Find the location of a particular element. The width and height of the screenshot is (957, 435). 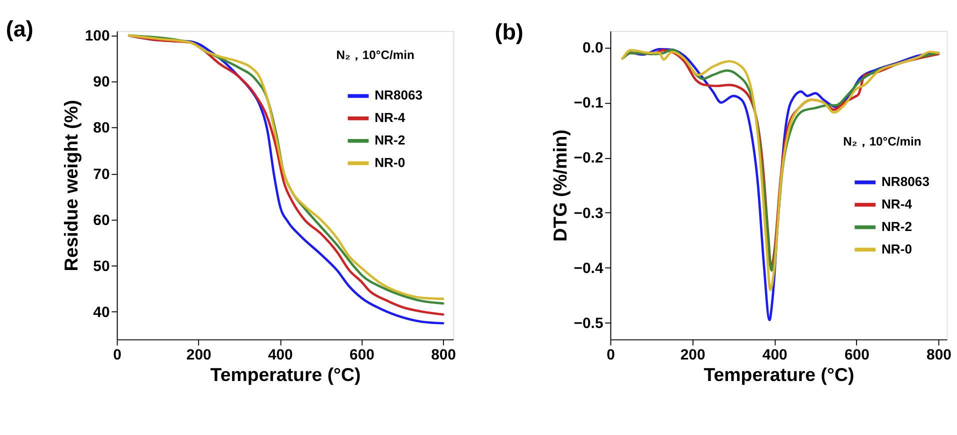

y-tick-label: −0.1 is located at coordinates (589, 103).